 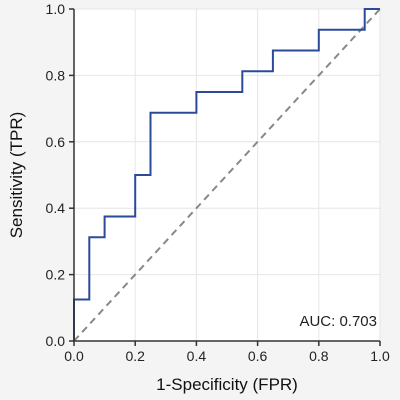 What do you see at coordinates (56, 341) in the screenshot?
I see `y-tick-label: 0.0` at bounding box center [56, 341].